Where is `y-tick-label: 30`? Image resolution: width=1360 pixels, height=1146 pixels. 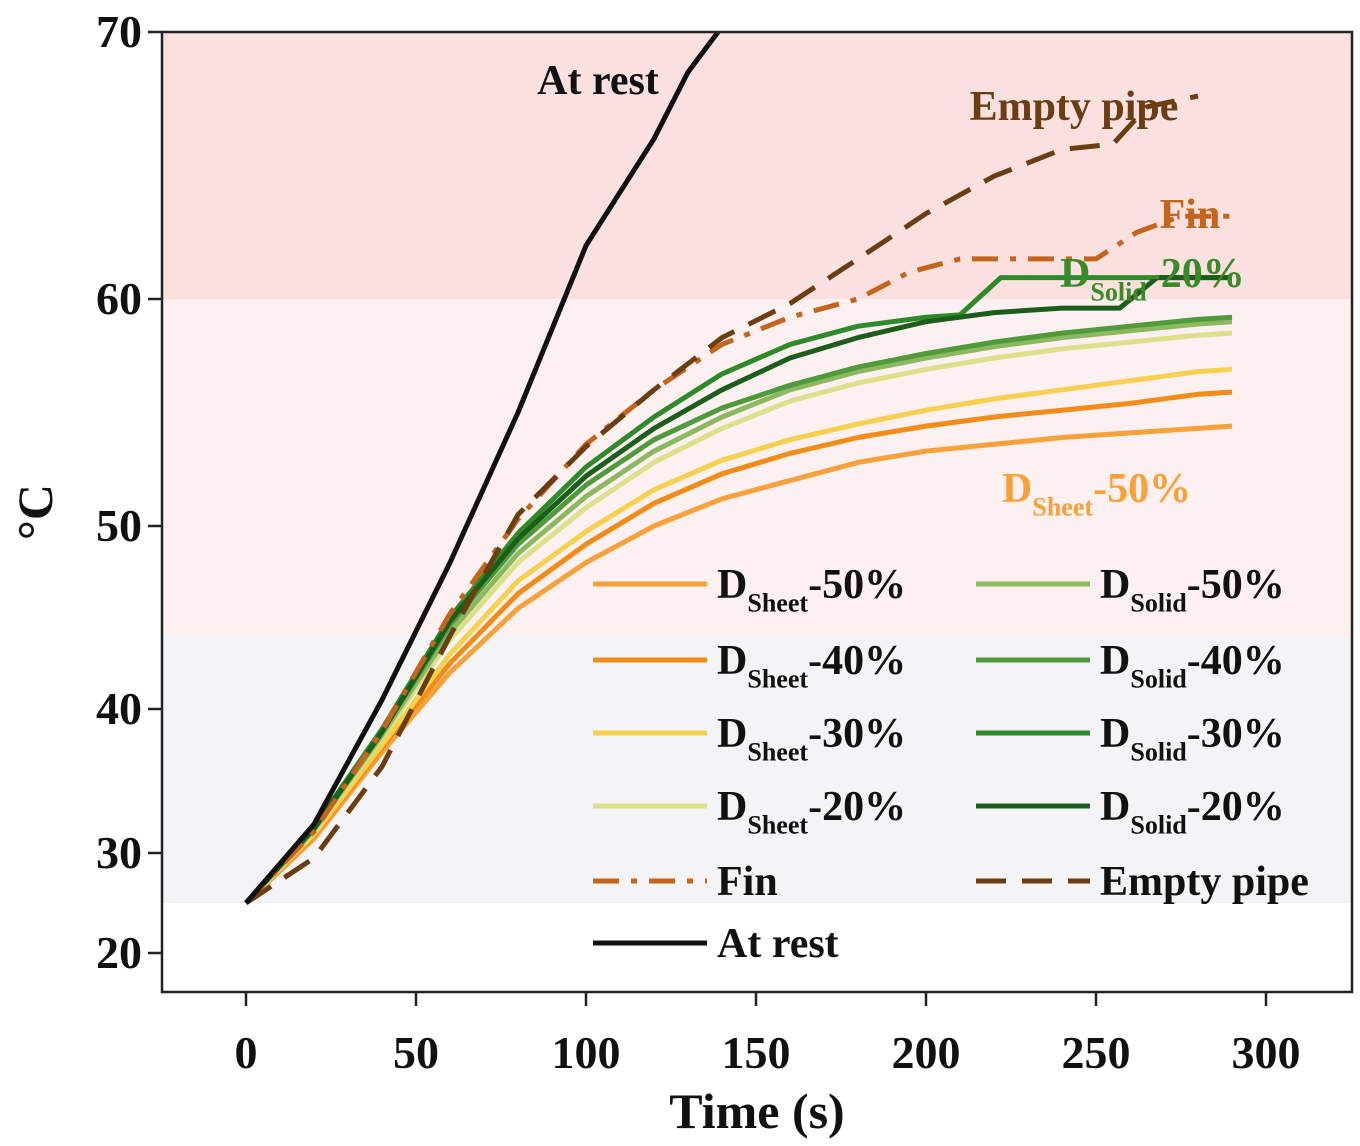
y-tick-label: 30 is located at coordinates (119, 852).